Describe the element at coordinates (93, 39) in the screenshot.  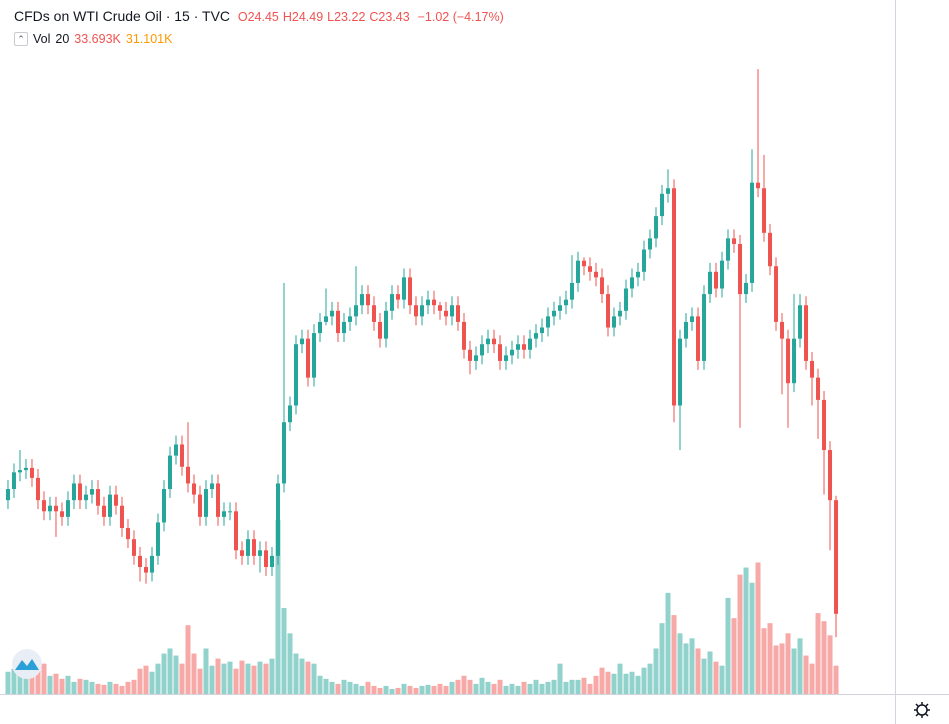
I see `volume-legend: ⌃ Vol 20 33.693K 31.101K` at that location.